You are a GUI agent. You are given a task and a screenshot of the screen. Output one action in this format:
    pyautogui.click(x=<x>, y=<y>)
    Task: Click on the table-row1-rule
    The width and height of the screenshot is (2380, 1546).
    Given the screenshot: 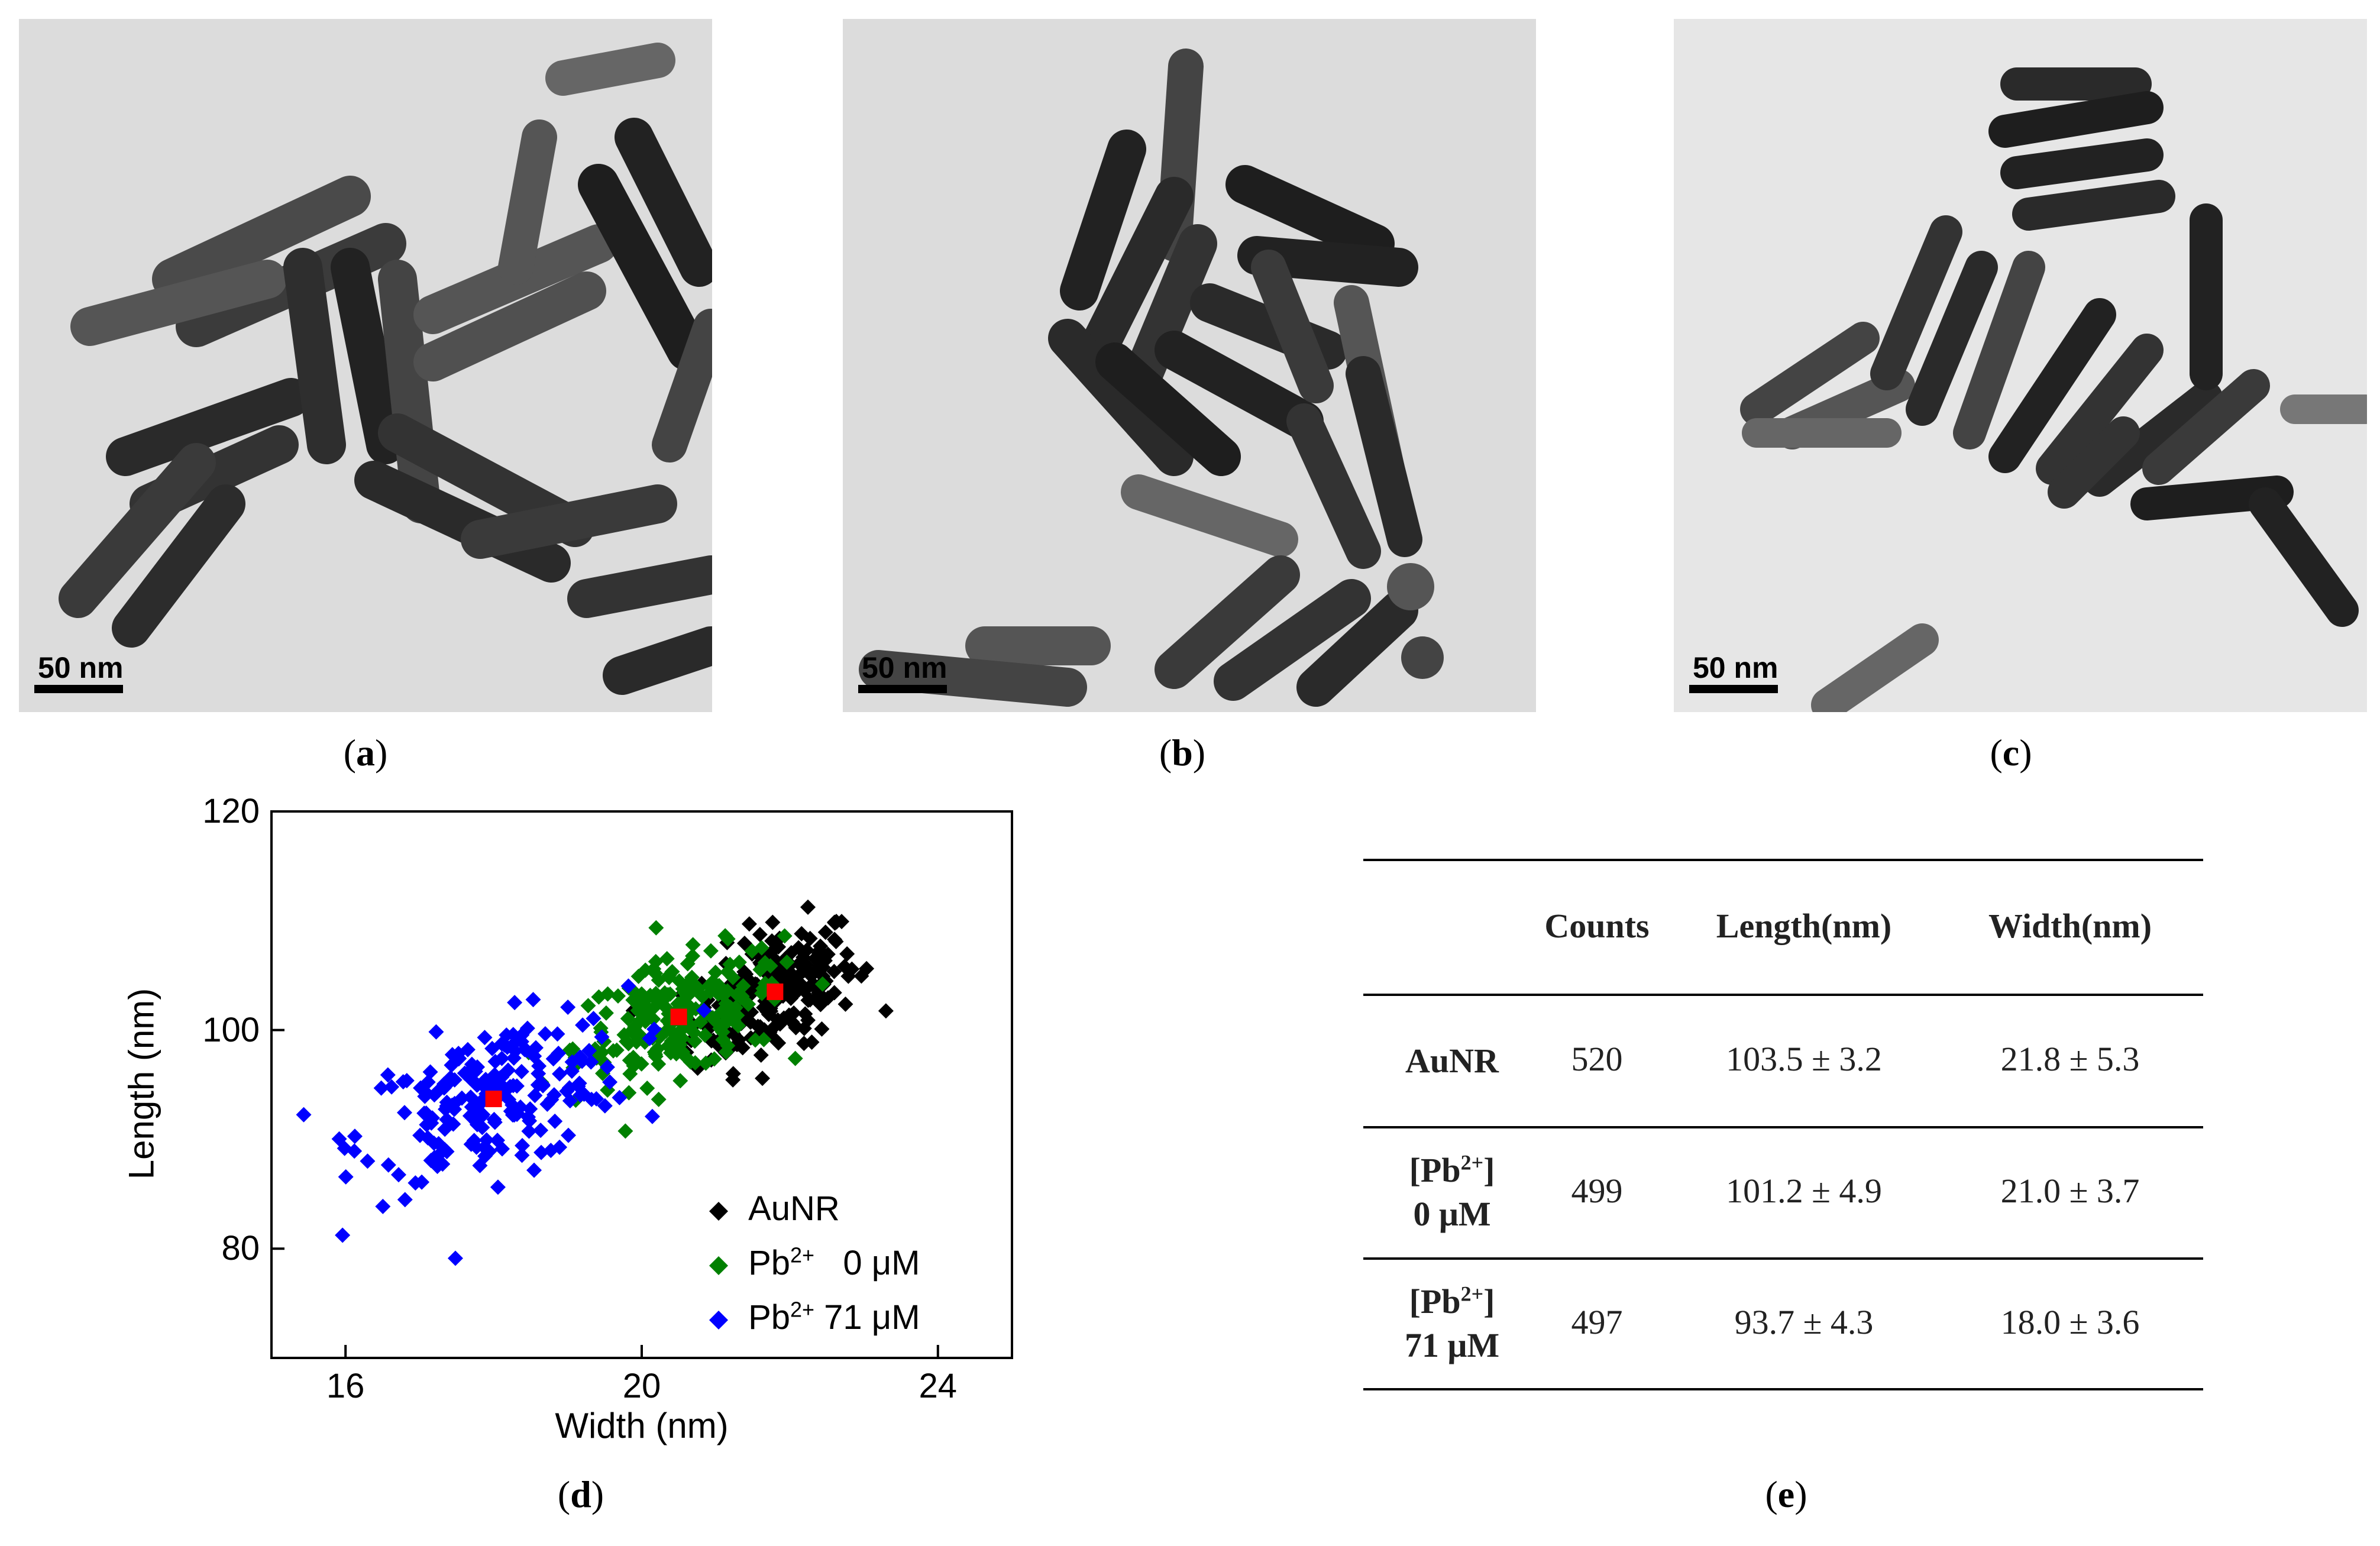 What is the action you would take?
    pyautogui.click(x=1783, y=1127)
    